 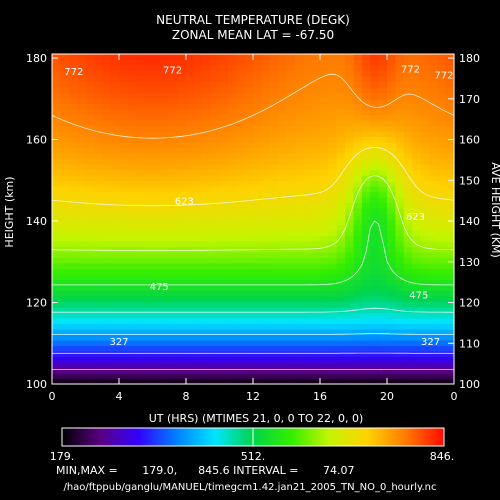 What do you see at coordinates (410, 69) in the screenshot?
I see `contour-value-label: 772` at bounding box center [410, 69].